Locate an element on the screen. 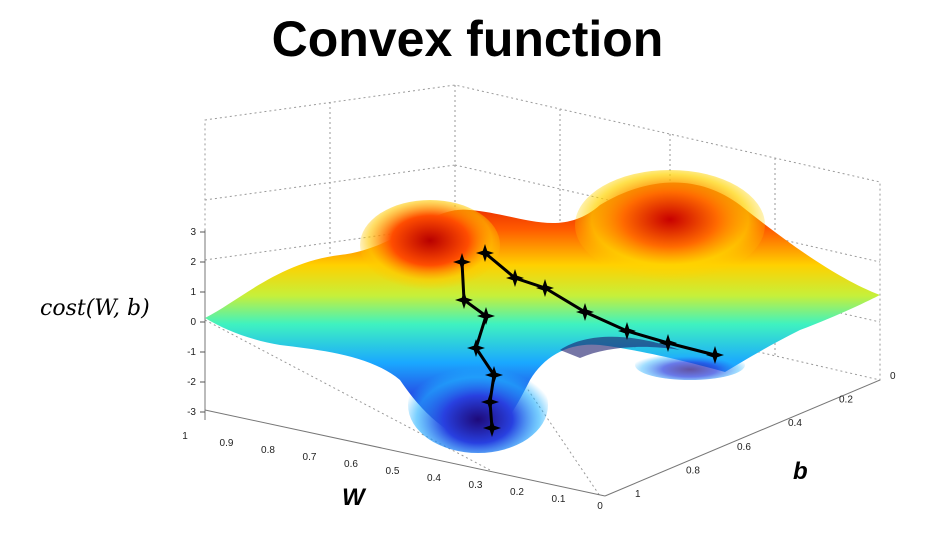 This screenshot has height=538, width=935. b-tick-label: 0.6 is located at coordinates (744, 447).